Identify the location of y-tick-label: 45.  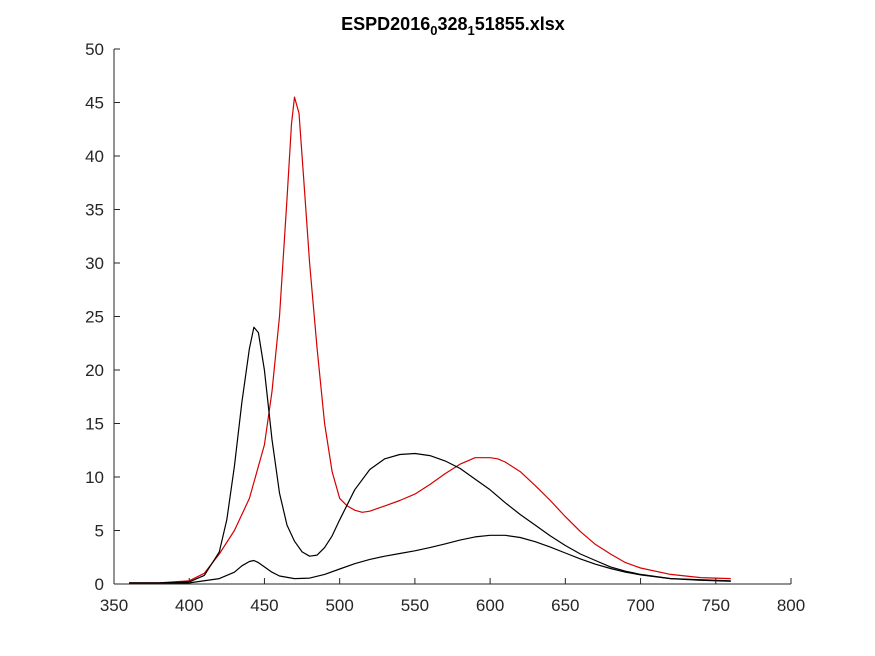
(94, 103).